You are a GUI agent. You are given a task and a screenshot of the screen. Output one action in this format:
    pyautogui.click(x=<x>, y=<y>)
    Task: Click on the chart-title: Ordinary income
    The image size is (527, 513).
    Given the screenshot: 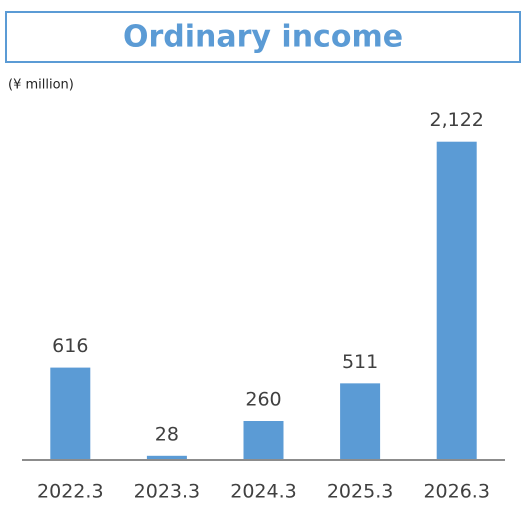 What is the action you would take?
    pyautogui.click(x=263, y=37)
    